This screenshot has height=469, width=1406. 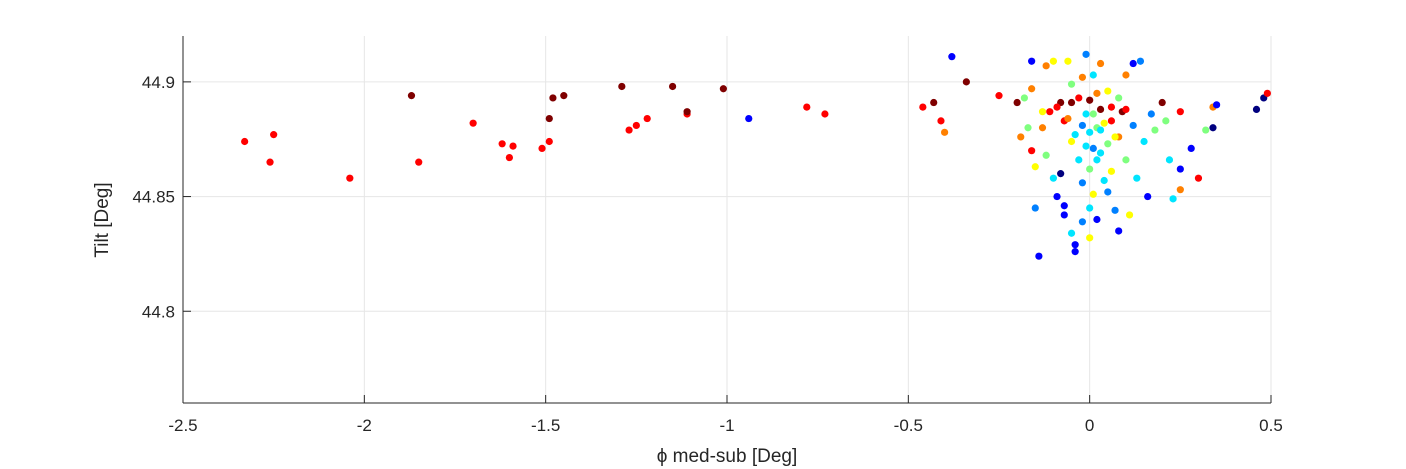 I want to click on y-axis-label: Tilt [Deg], so click(x=102, y=219).